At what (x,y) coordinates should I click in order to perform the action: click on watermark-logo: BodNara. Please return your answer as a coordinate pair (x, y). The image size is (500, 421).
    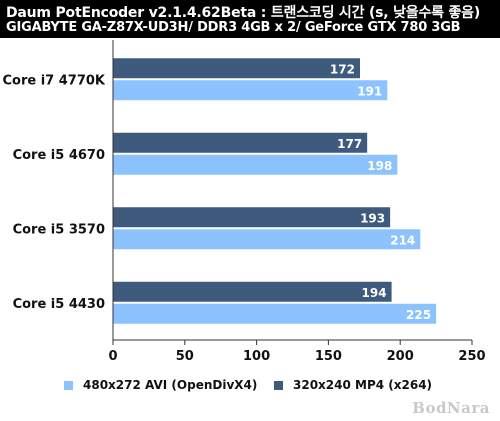
    Looking at the image, I should click on (451, 408).